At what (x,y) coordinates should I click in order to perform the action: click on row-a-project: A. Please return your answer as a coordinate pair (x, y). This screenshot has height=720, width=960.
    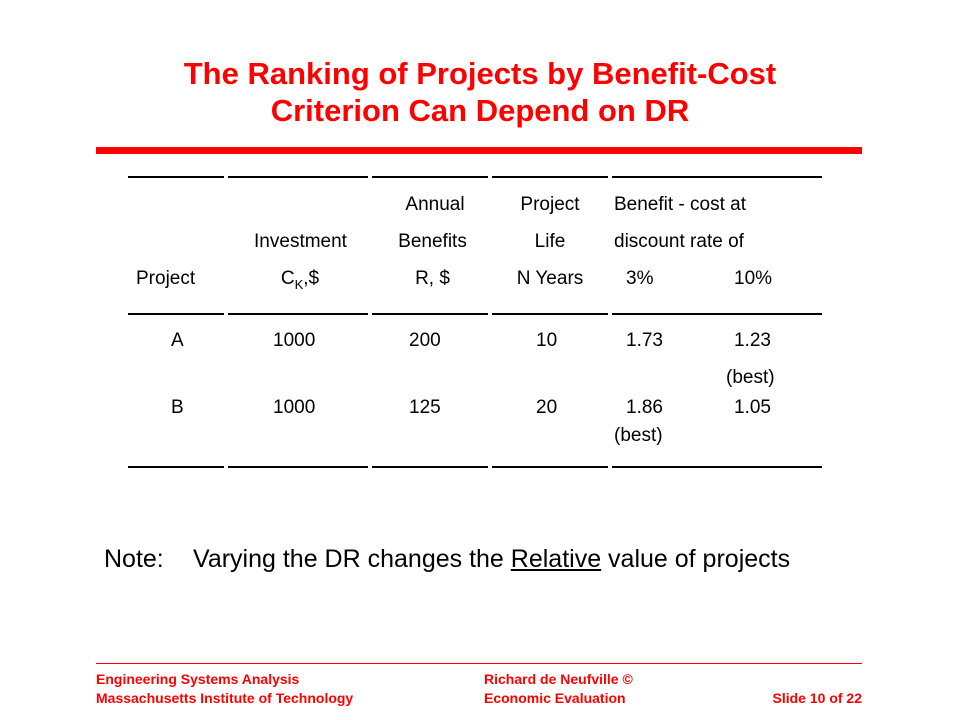
    Looking at the image, I should click on (177, 340).